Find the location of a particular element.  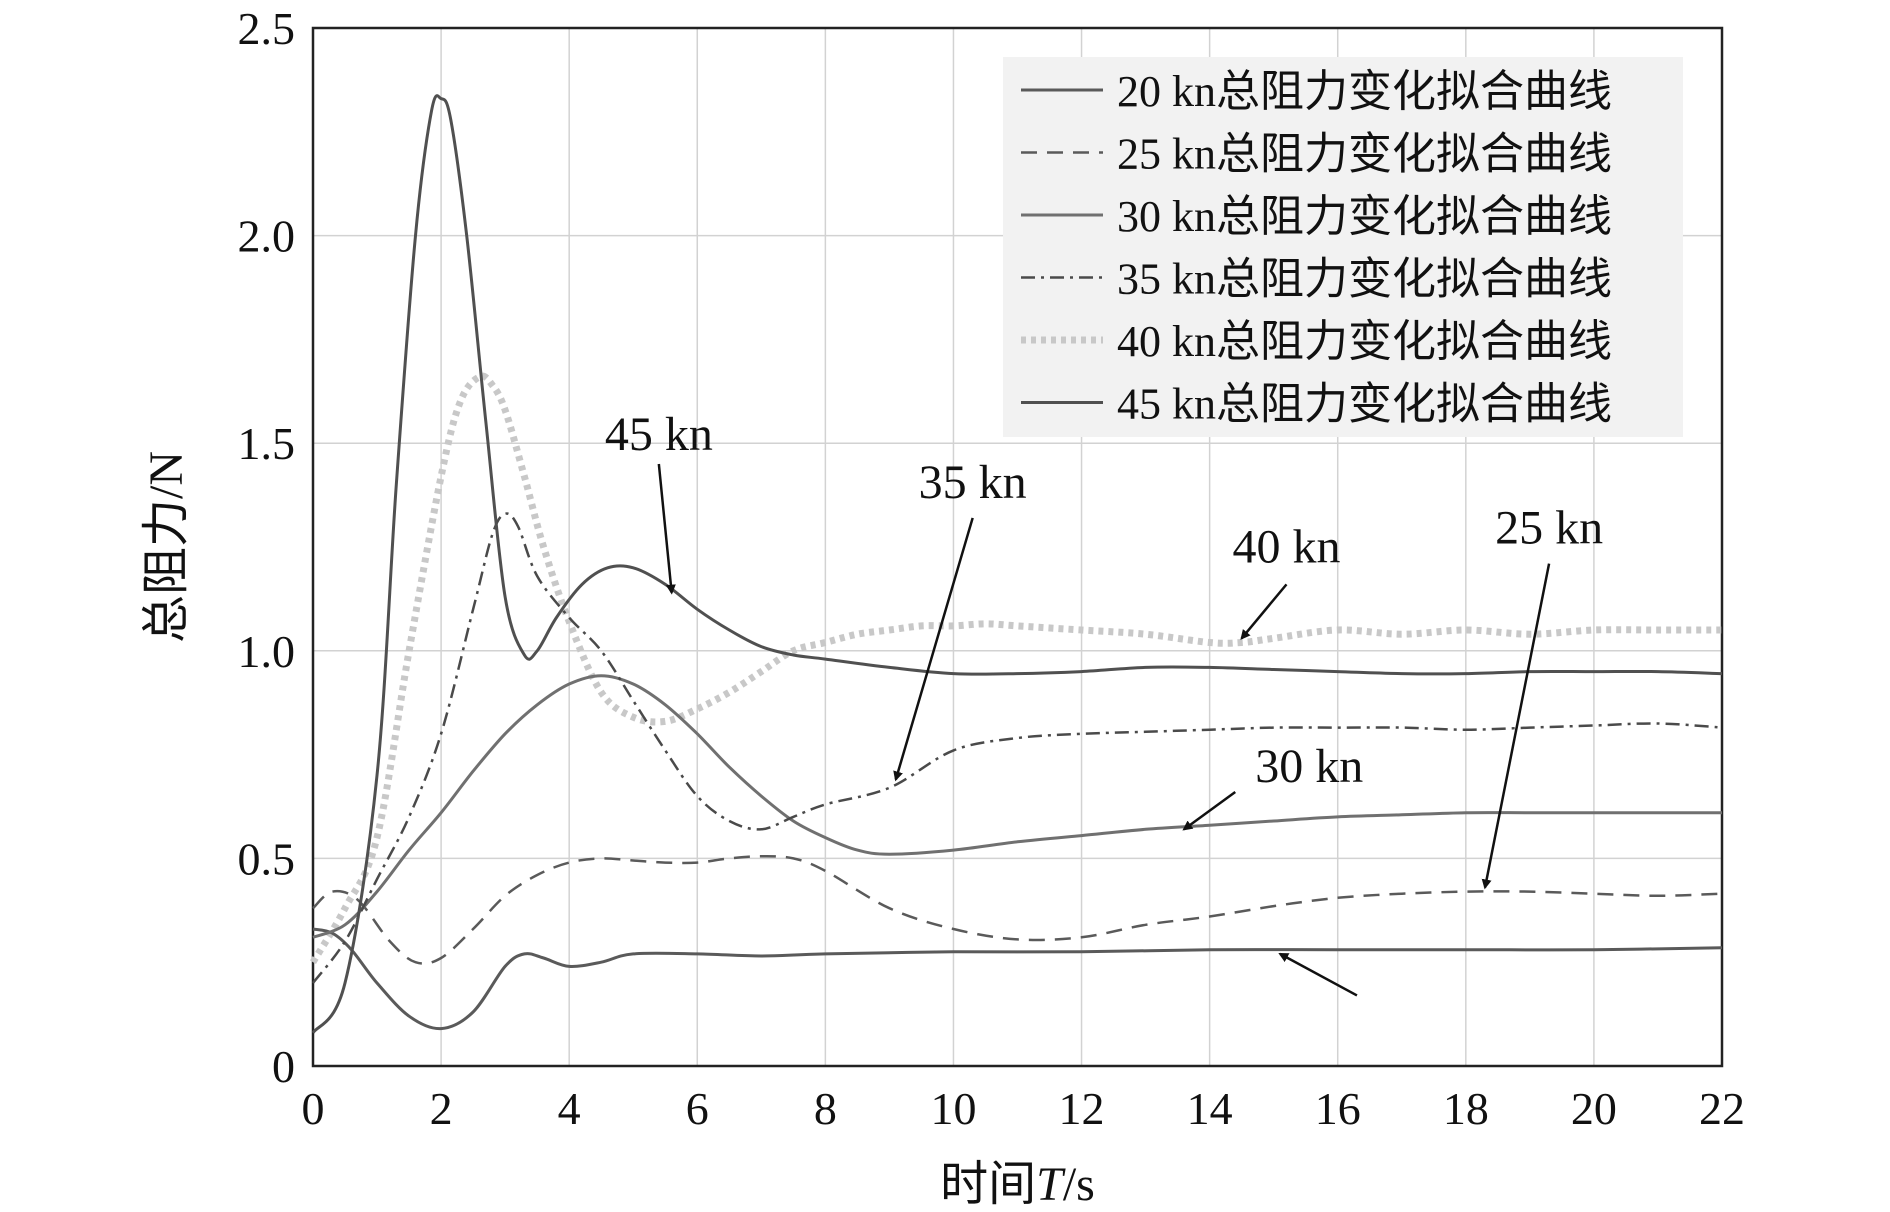

legend-label-3: 30 kn总阻力变化拟合曲线 is located at coordinates (1364, 216).